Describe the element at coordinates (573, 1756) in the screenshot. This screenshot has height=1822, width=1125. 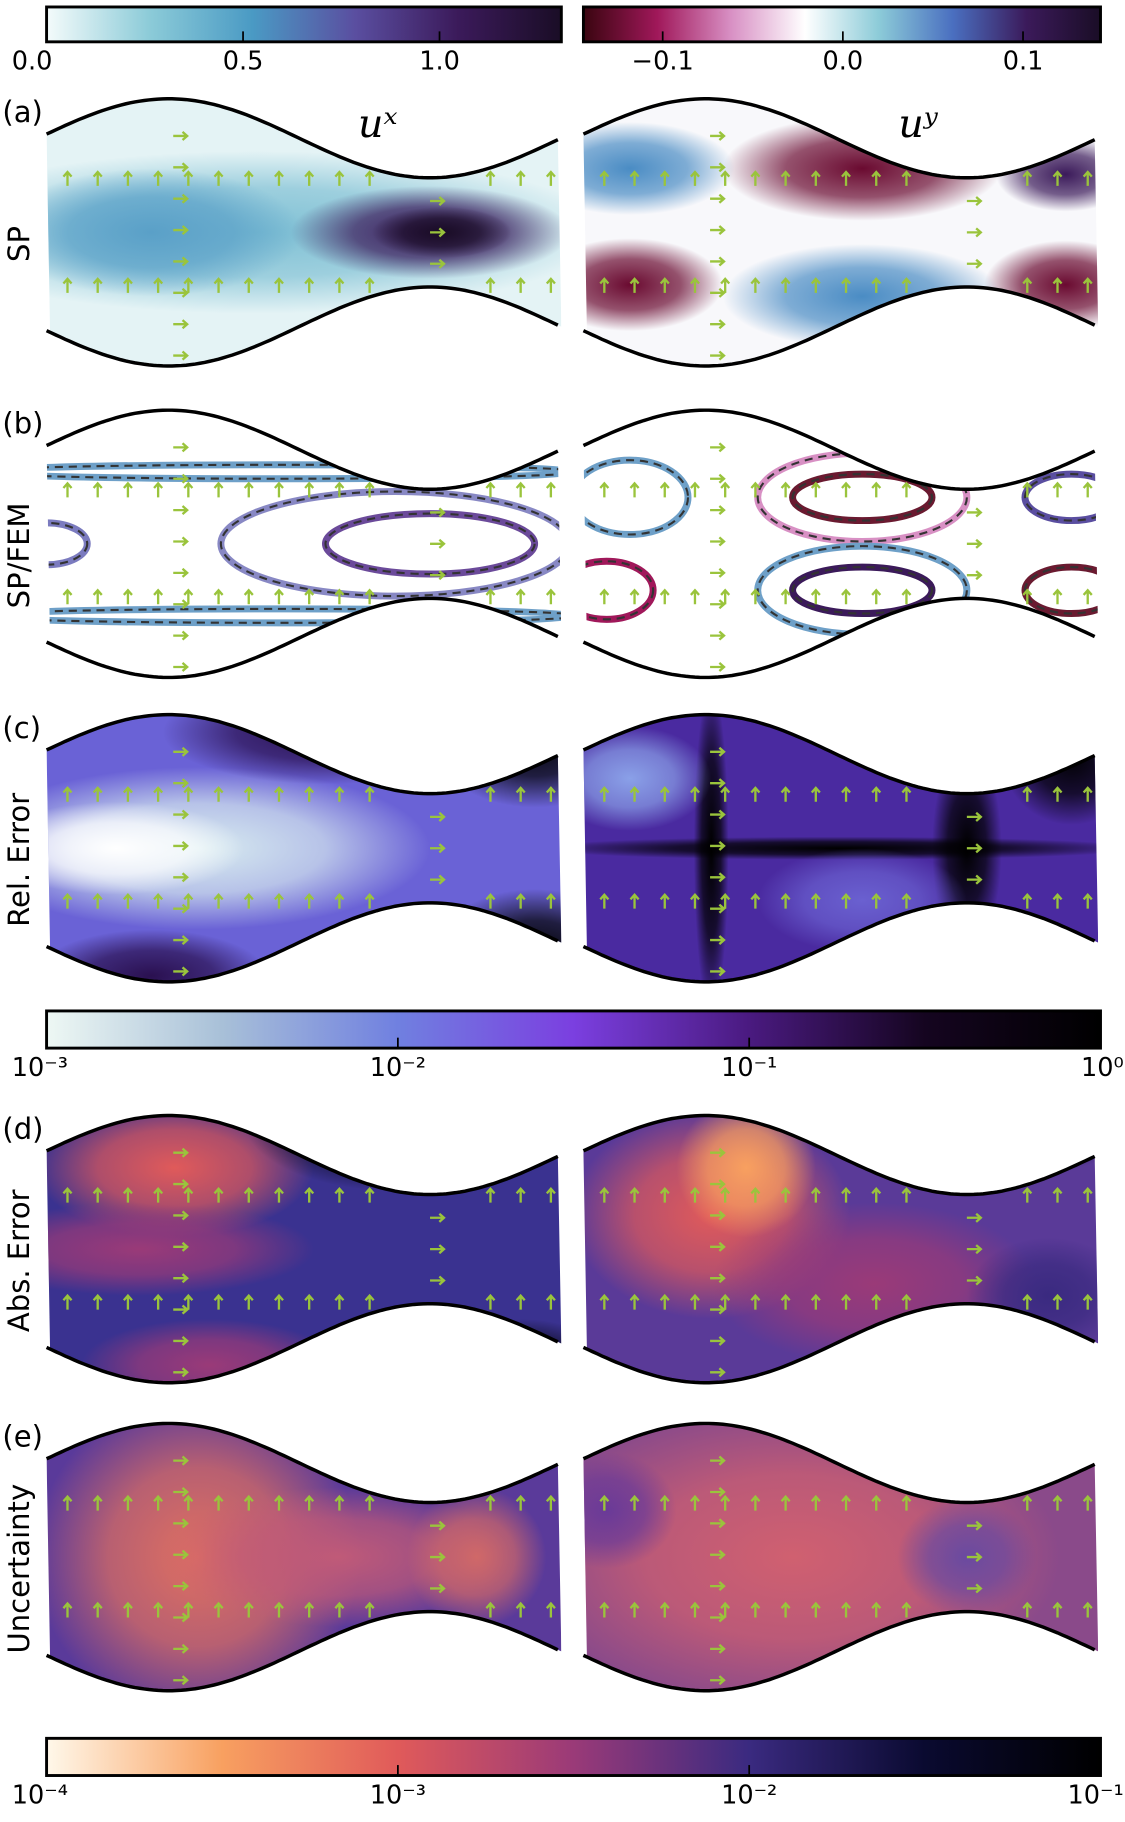
I see `colorbar` at that location.